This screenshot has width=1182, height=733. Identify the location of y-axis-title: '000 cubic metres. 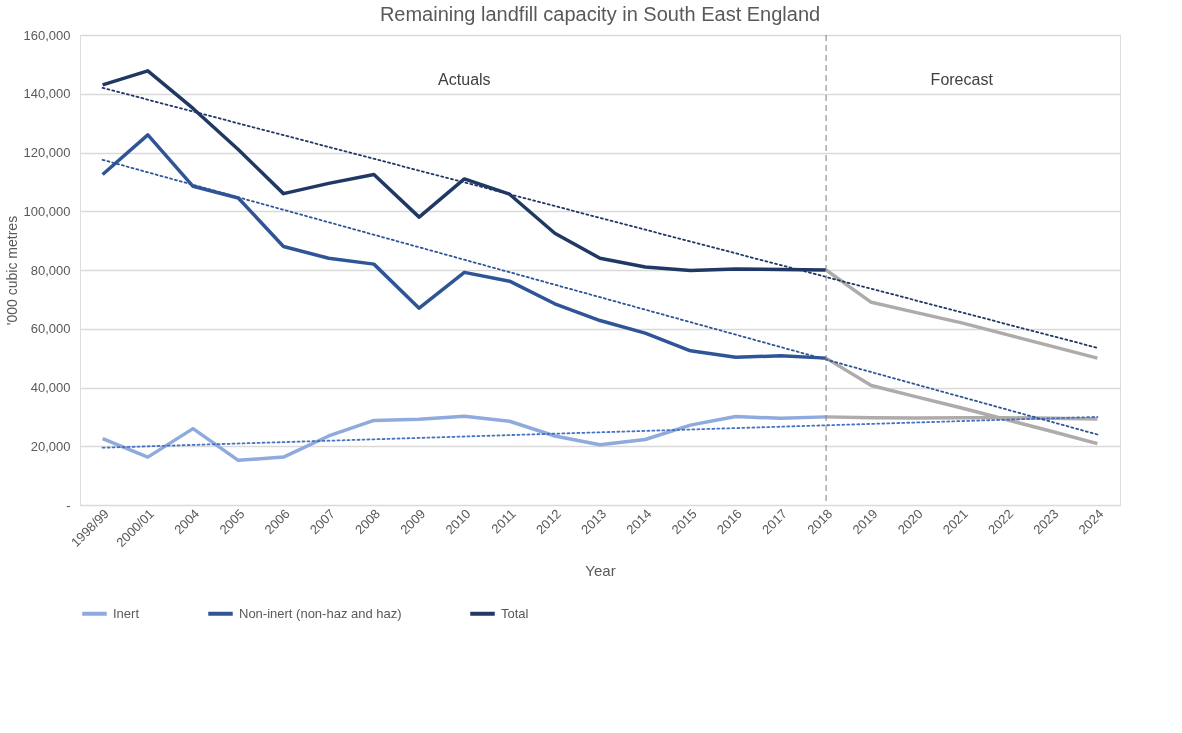
(11, 270).